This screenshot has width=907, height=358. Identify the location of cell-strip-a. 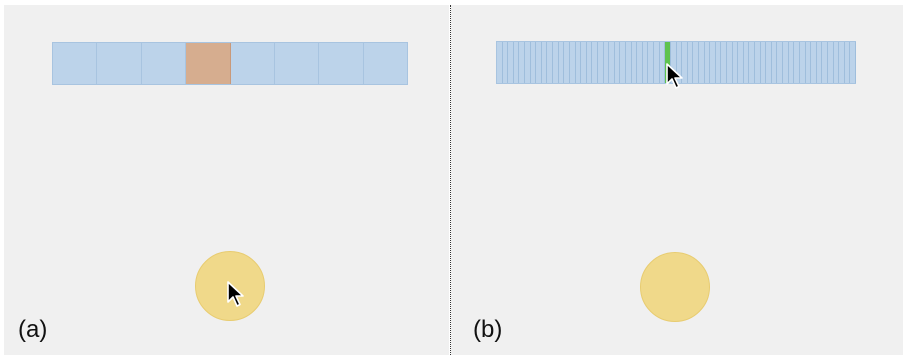
(230, 63).